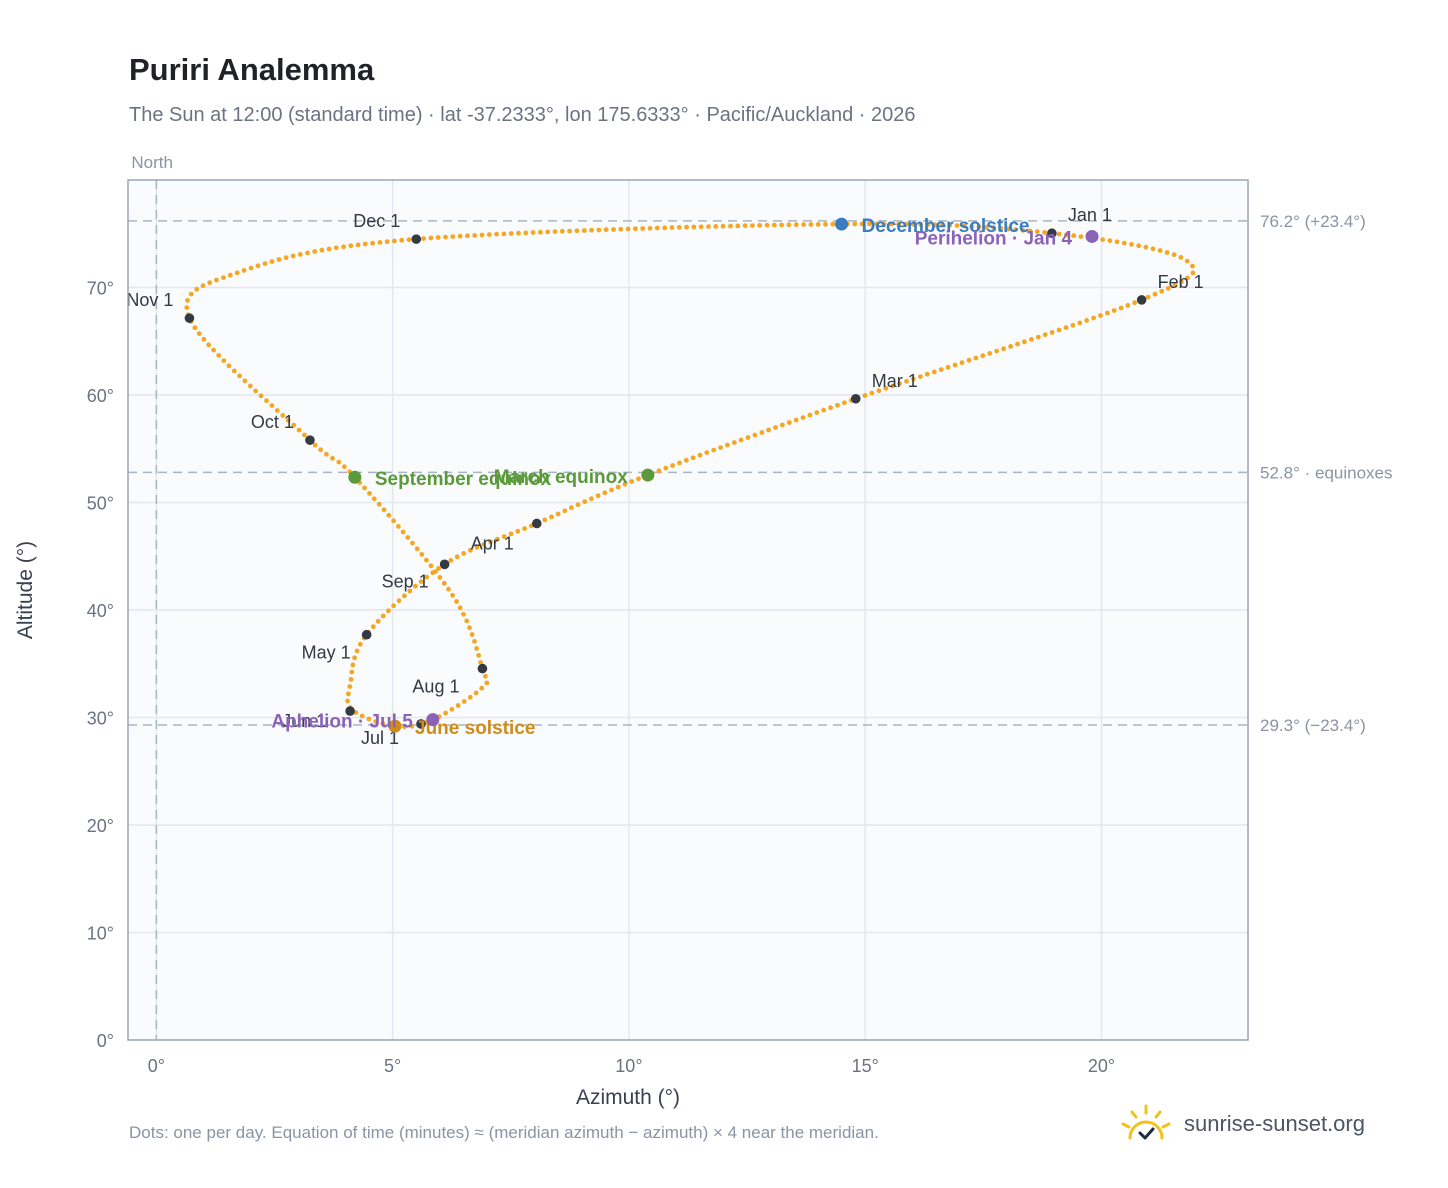 Image resolution: width=1448 pixels, height=1188 pixels. I want to click on month-label: Sep 1, so click(405, 581).